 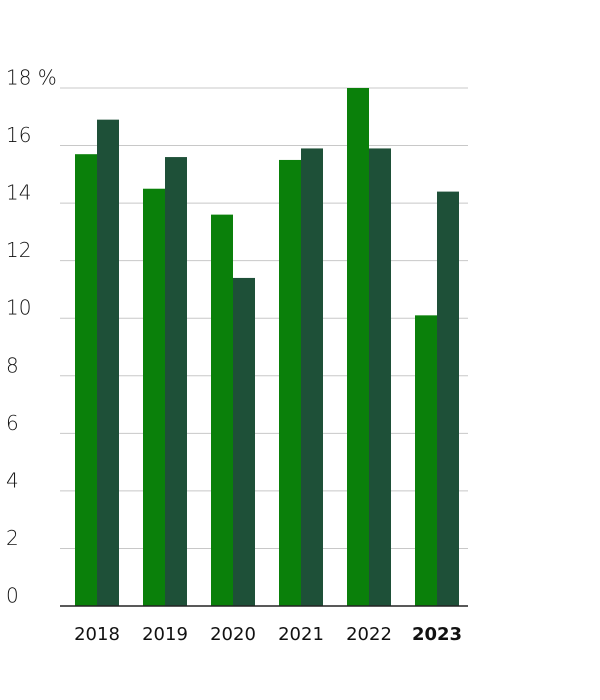 What do you see at coordinates (369, 634) in the screenshot?
I see `x-tick-label: 2022` at bounding box center [369, 634].